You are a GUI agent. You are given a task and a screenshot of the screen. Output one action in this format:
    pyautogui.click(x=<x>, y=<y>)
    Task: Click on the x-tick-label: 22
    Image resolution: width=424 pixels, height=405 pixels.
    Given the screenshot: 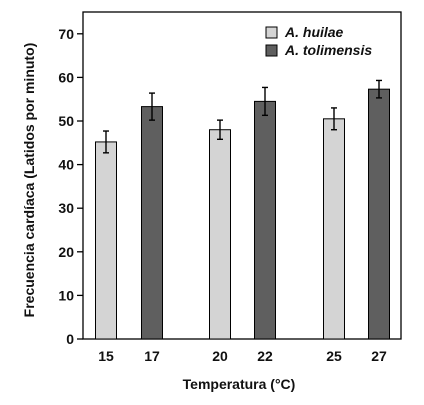 What is the action you would take?
    pyautogui.click(x=265, y=356)
    